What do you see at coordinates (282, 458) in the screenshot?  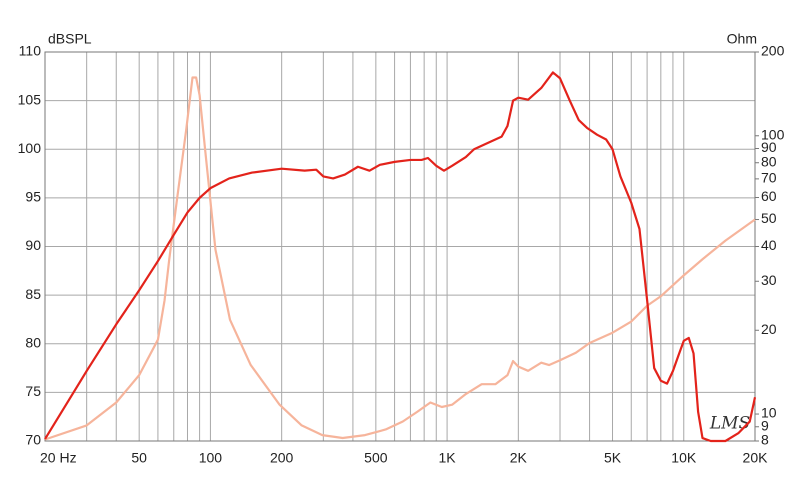 I see `x-tick-label: 200` at bounding box center [282, 458].